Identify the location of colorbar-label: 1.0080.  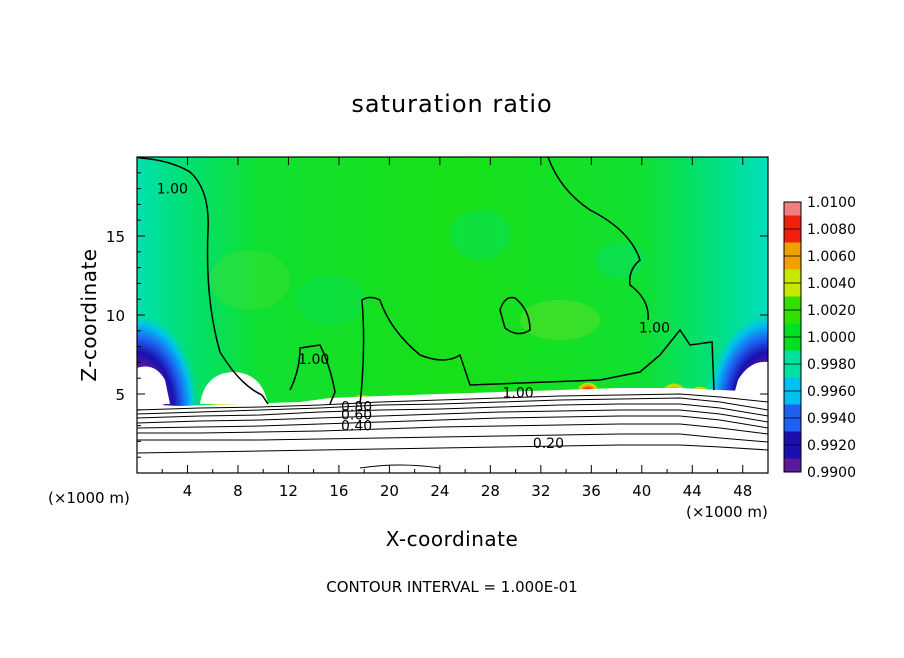
(831, 230).